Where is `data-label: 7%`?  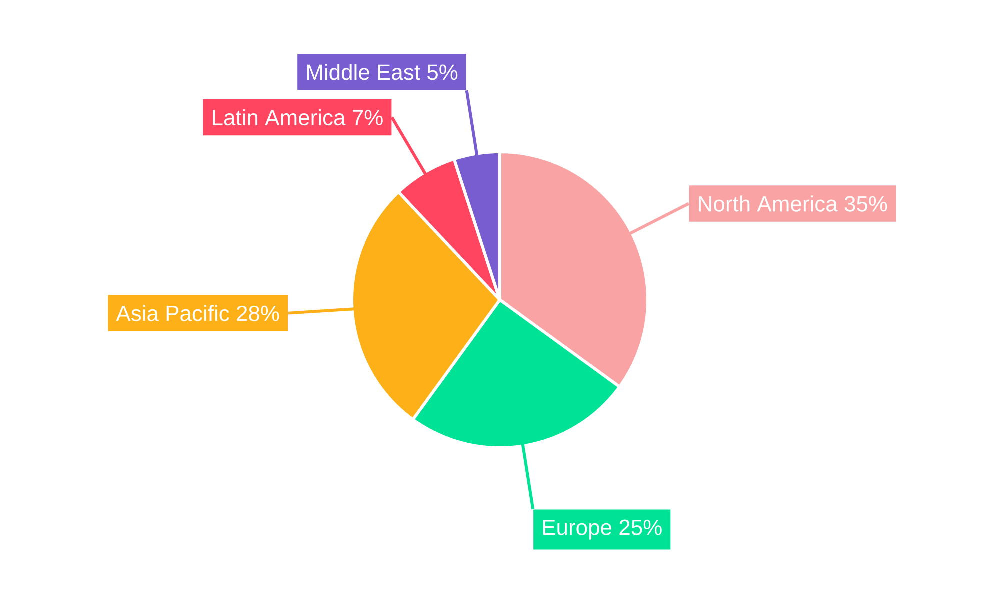
data-label: 7% is located at coordinates (368, 118).